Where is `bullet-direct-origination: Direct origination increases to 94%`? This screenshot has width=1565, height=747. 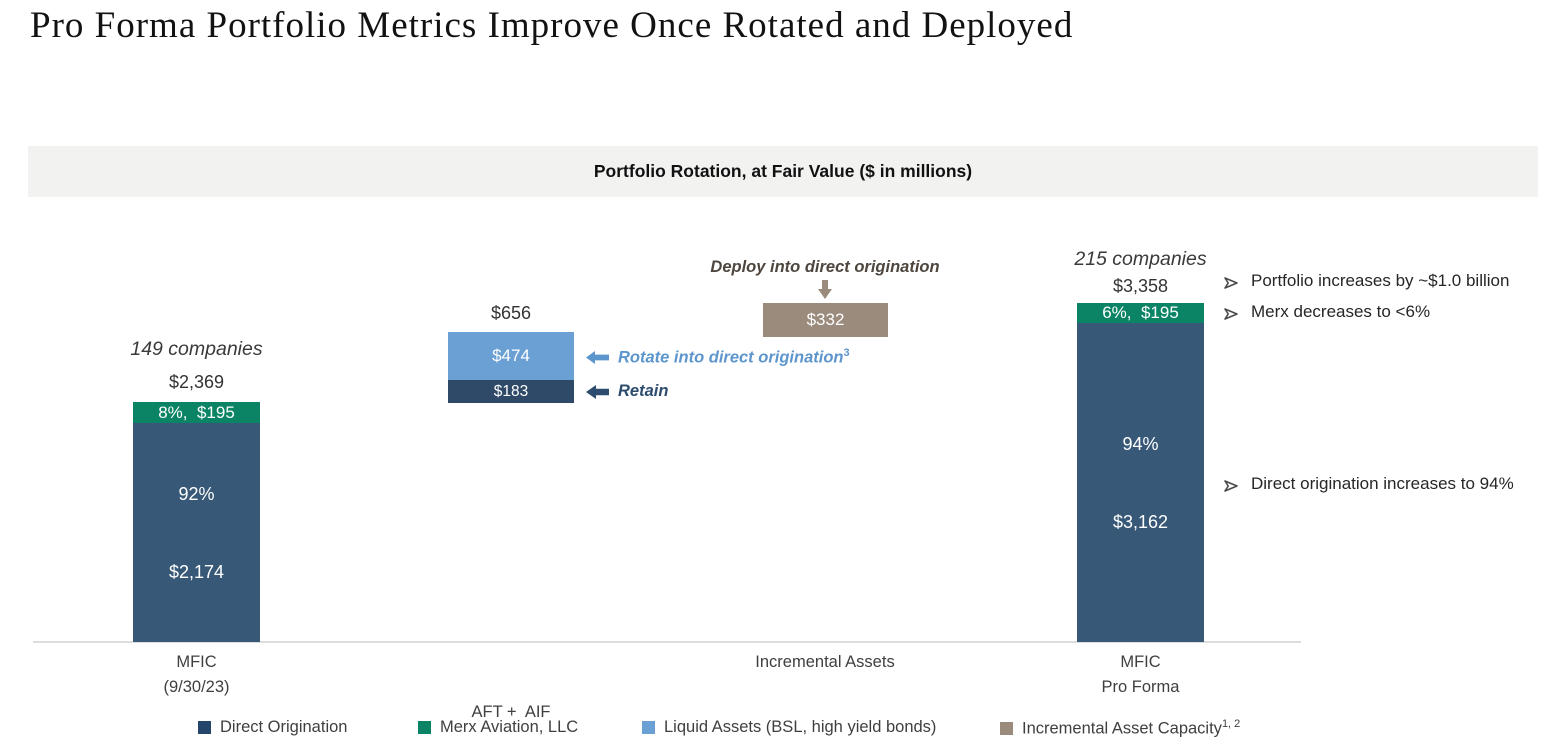 bullet-direct-origination: Direct origination increases to 94% is located at coordinates (1369, 486).